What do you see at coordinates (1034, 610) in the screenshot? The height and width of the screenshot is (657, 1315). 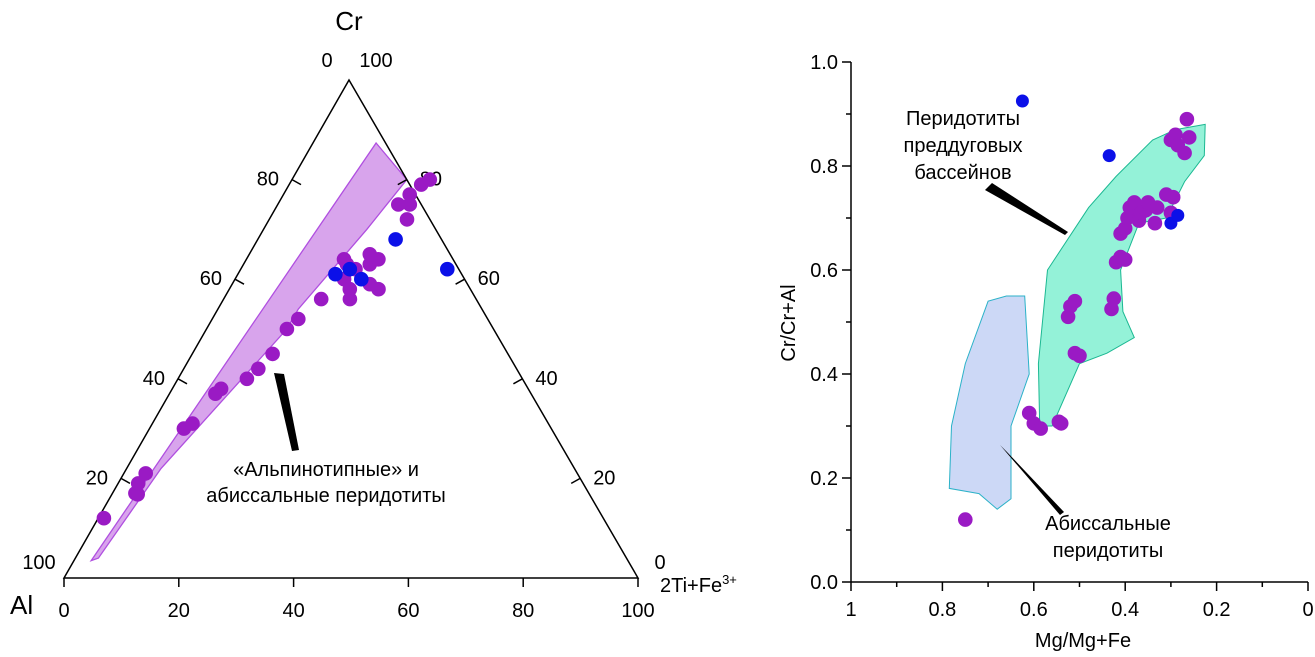 I see `x-tick-label: 0.6` at bounding box center [1034, 610].